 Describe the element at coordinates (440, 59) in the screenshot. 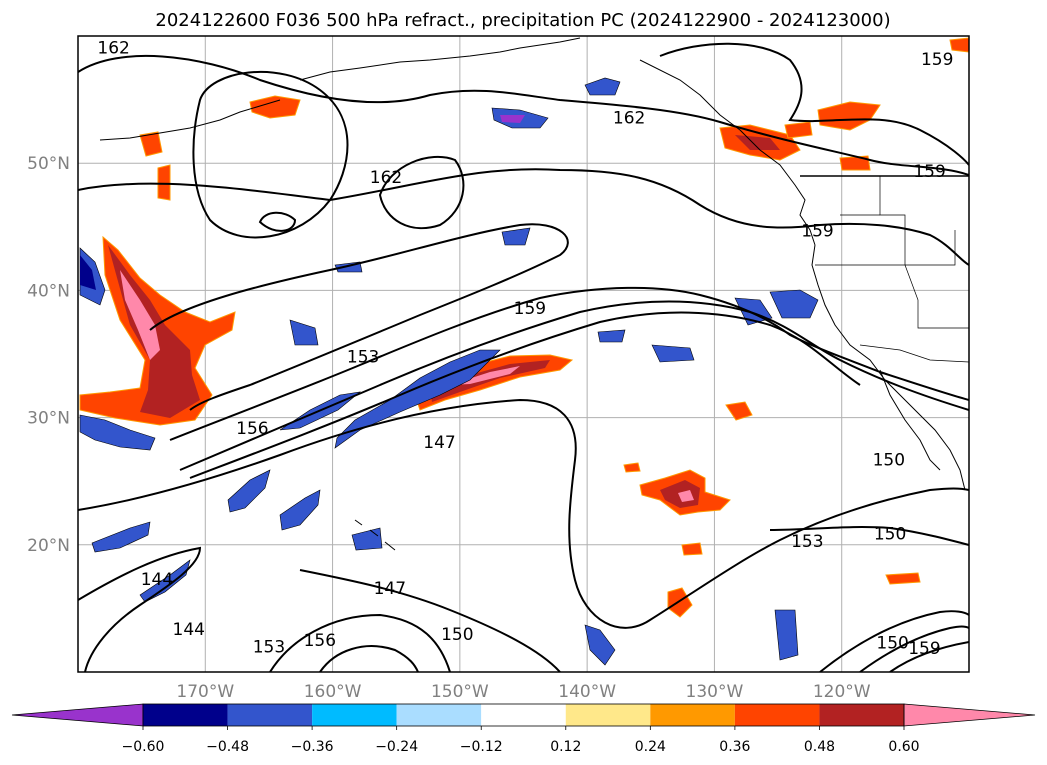

I see `alaska-coast` at that location.